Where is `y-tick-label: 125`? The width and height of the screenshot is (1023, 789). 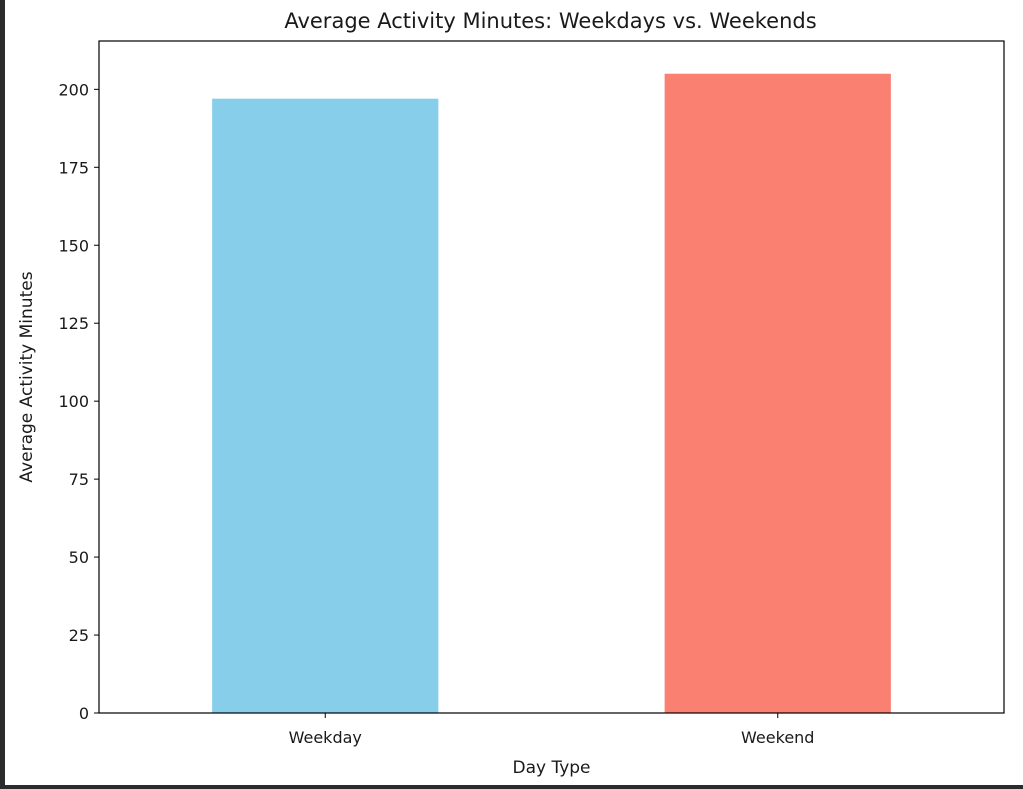 y-tick-label: 125 is located at coordinates (73, 323).